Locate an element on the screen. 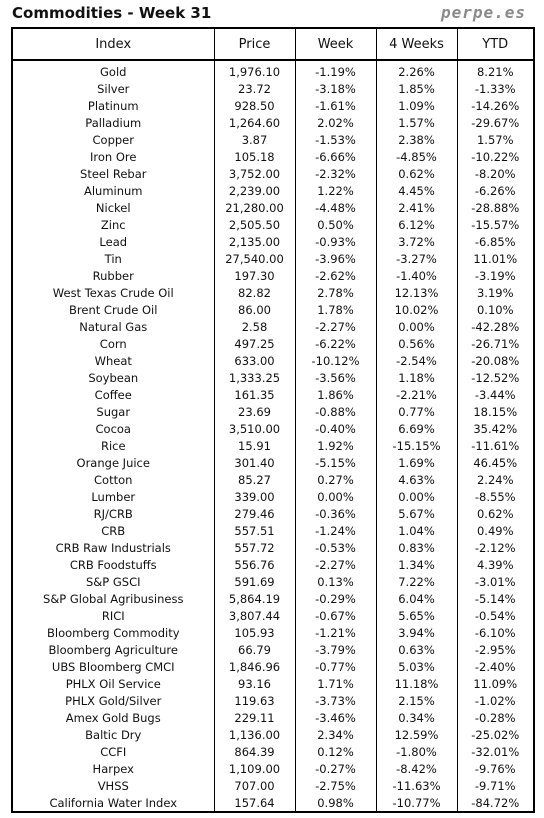 This screenshot has width=544, height=818. cell-price: 105.93 is located at coordinates (254, 632).